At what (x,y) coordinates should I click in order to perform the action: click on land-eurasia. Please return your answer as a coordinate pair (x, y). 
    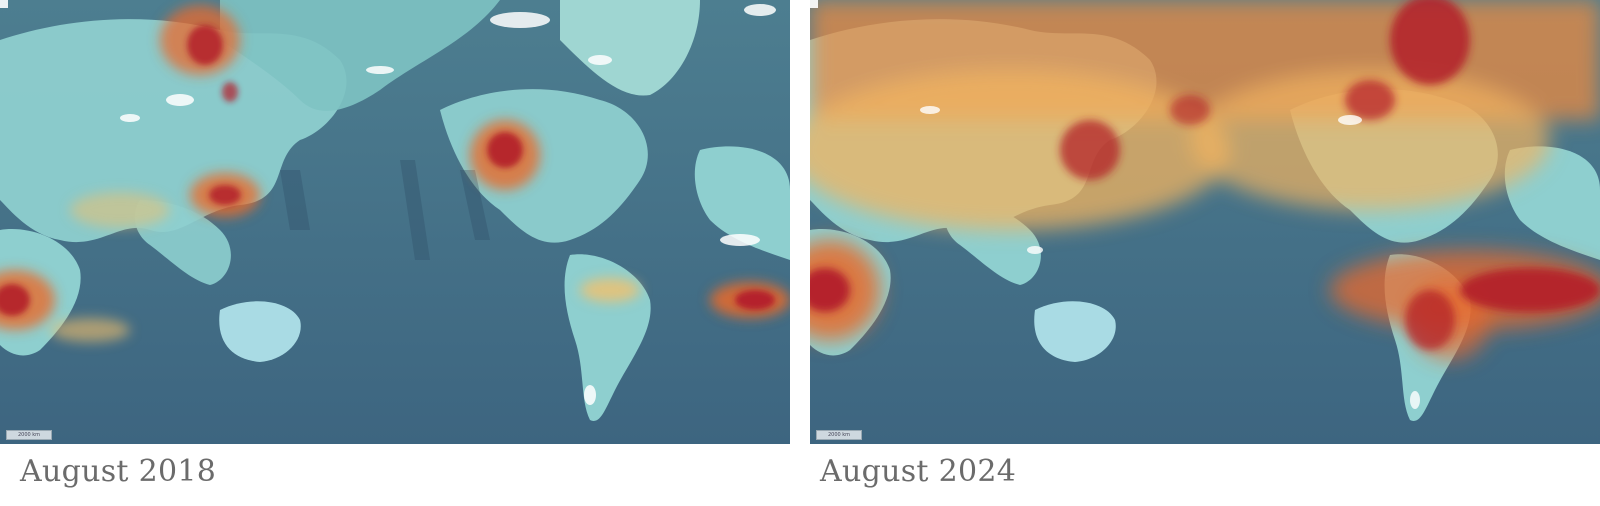
    Looking at the image, I should click on (173, 131).